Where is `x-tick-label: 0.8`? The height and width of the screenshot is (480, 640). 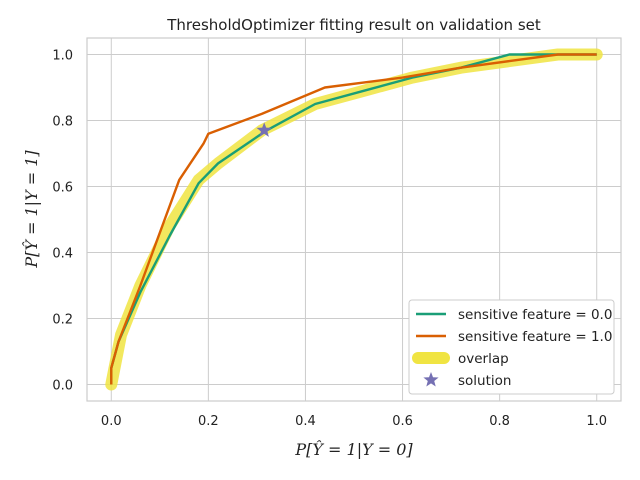
x-tick-label: 0.8 is located at coordinates (499, 421).